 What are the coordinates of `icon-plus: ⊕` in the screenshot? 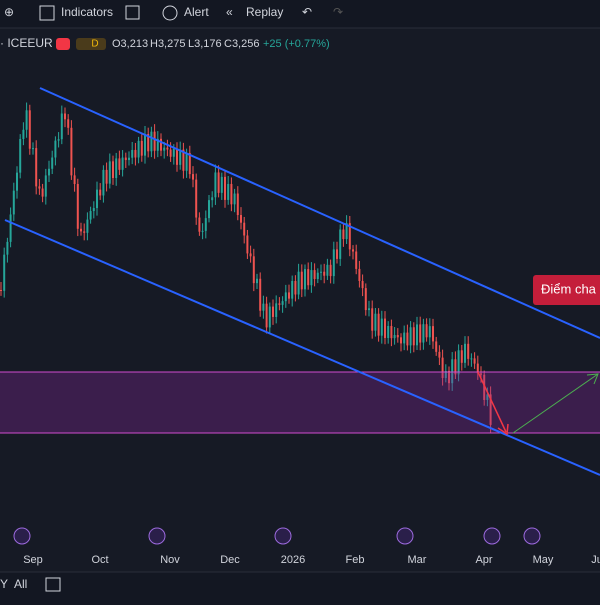 It's located at (9, 12).